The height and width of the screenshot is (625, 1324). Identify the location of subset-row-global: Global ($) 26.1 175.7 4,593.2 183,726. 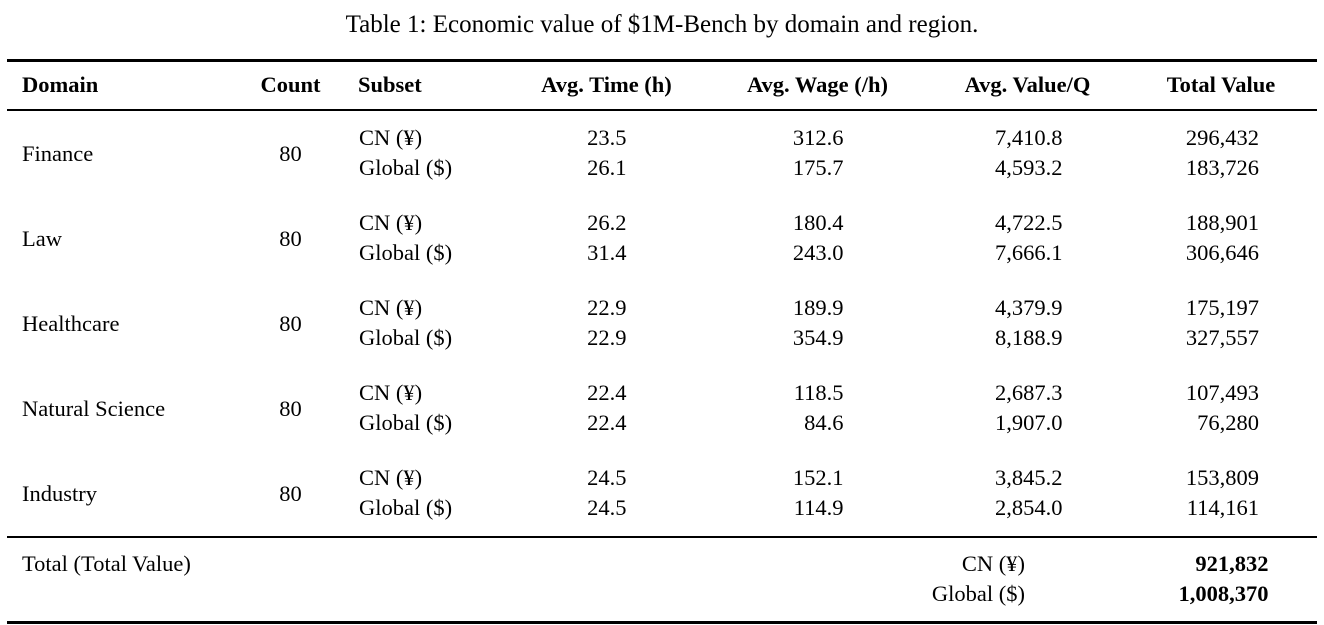
(662, 174).